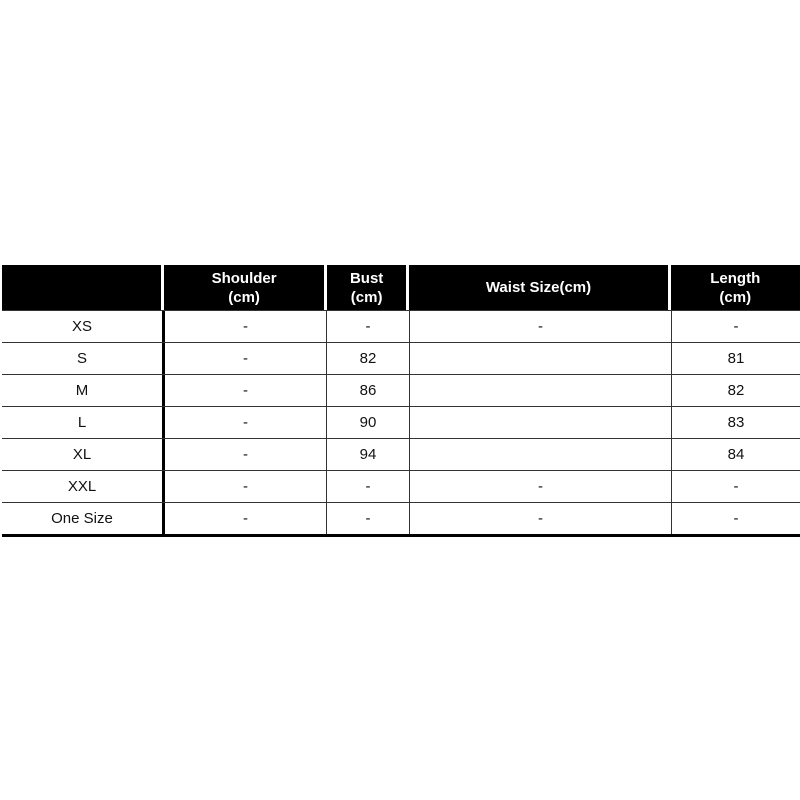  Describe the element at coordinates (736, 422) in the screenshot. I see `table-cell: 83` at that location.